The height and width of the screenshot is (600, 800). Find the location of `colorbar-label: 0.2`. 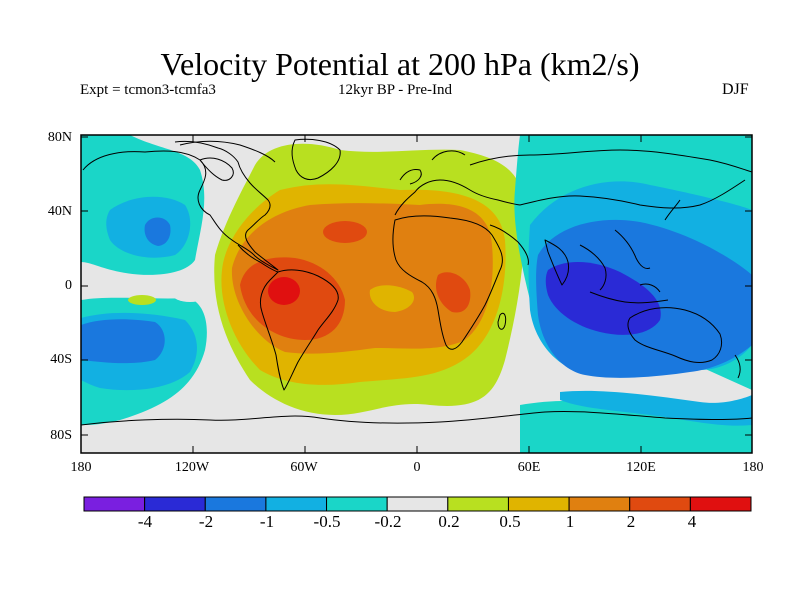

colorbar-label: 0.2 is located at coordinates (449, 521).